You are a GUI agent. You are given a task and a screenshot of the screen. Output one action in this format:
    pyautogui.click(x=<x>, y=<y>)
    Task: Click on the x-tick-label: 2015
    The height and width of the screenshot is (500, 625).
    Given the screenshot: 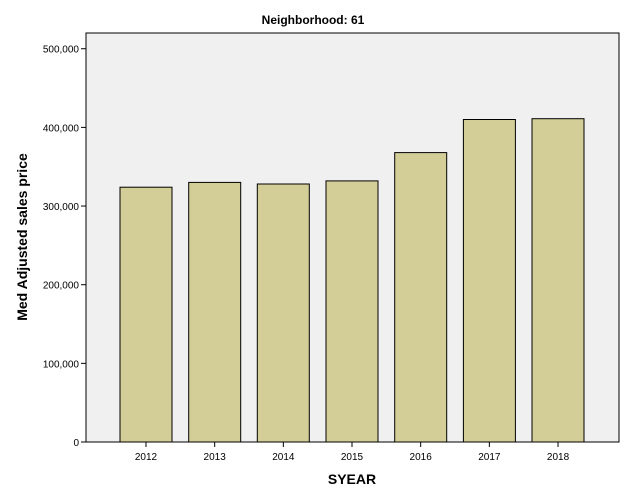 What is the action you would take?
    pyautogui.click(x=352, y=457)
    